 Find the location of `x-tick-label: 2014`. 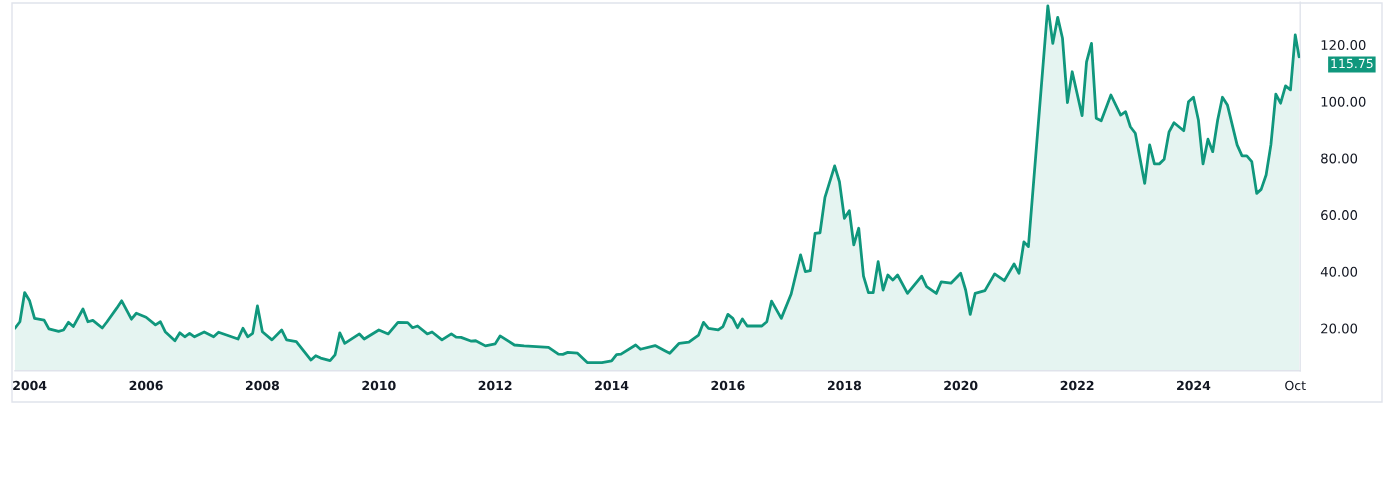

x-tick-label: 2014 is located at coordinates (612, 385).